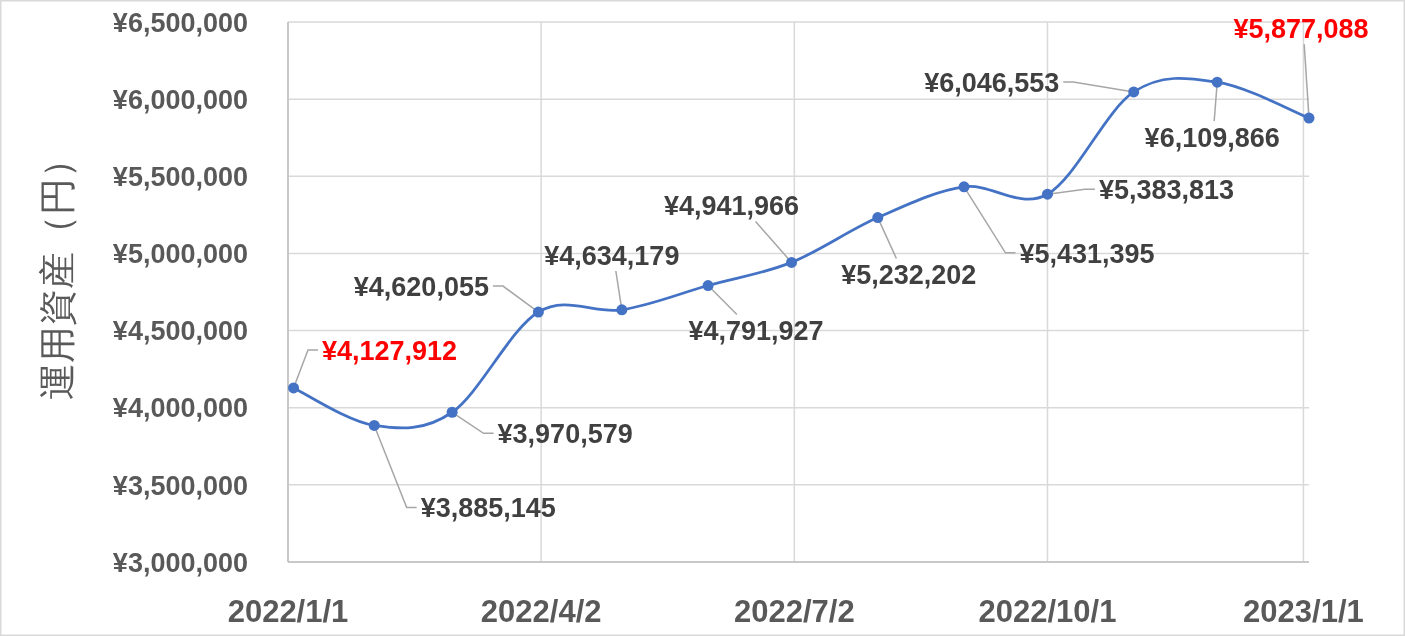  I want to click on y-tick-label: ¥3,000,000, so click(180, 562).